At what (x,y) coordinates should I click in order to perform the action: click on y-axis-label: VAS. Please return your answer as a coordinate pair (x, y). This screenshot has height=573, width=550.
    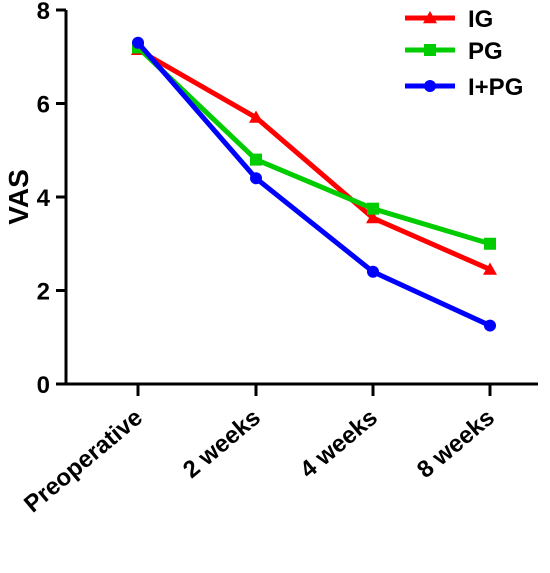
    Looking at the image, I should click on (18, 197).